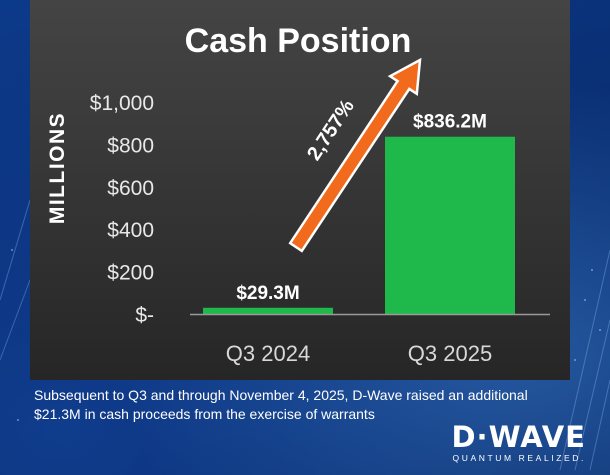 The image size is (610, 475). What do you see at coordinates (122, 103) in the screenshot?
I see `y-tick-label: $1,000` at bounding box center [122, 103].